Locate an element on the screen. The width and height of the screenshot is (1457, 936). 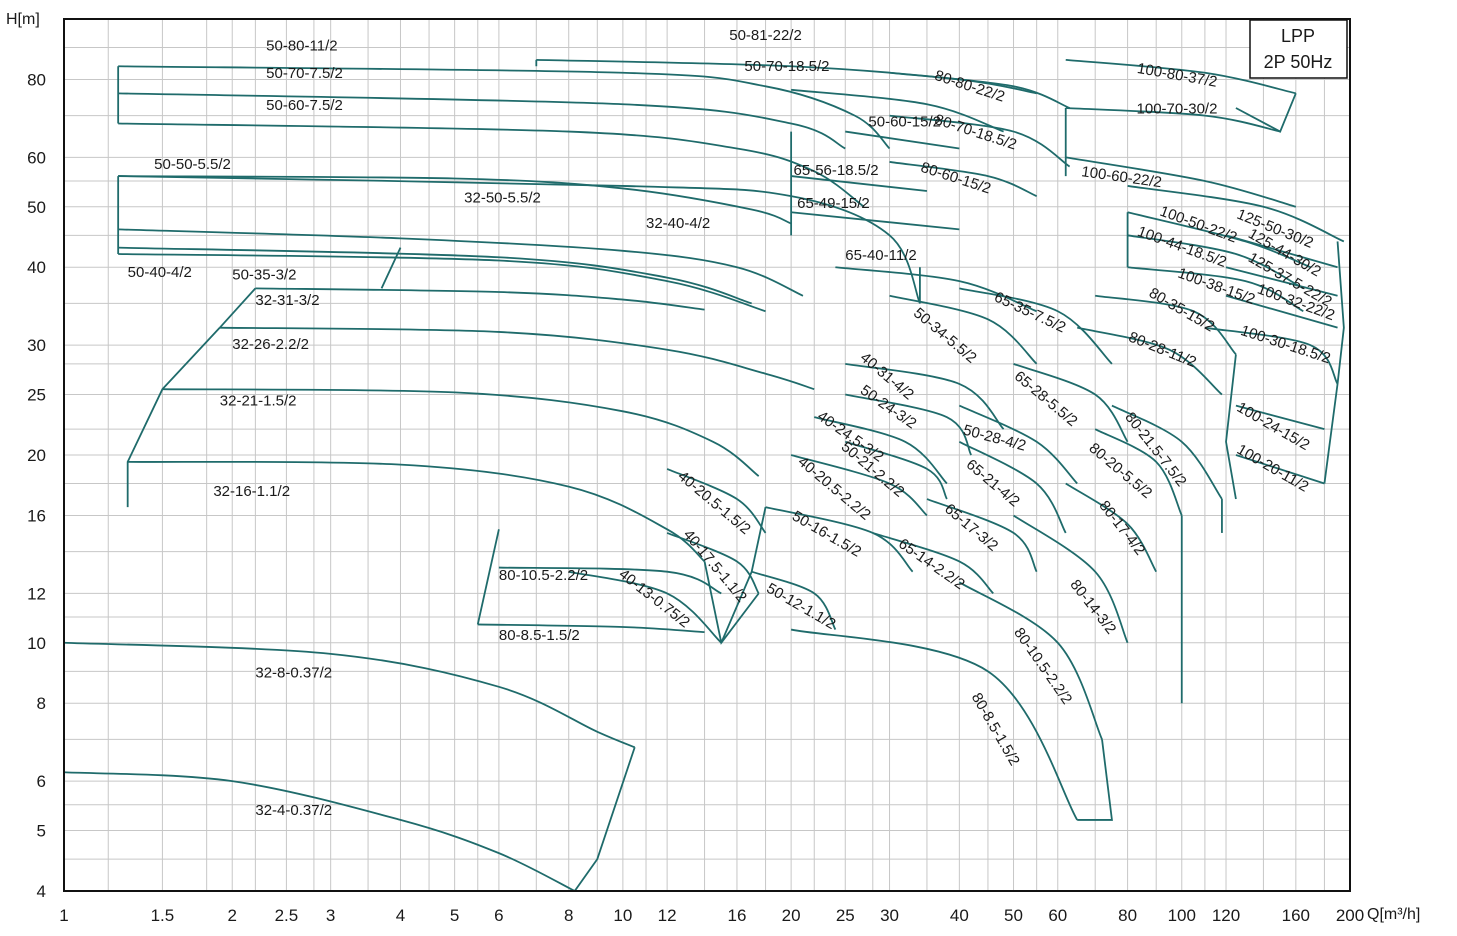
x-tick-18: 80 is located at coordinates (1127, 915).